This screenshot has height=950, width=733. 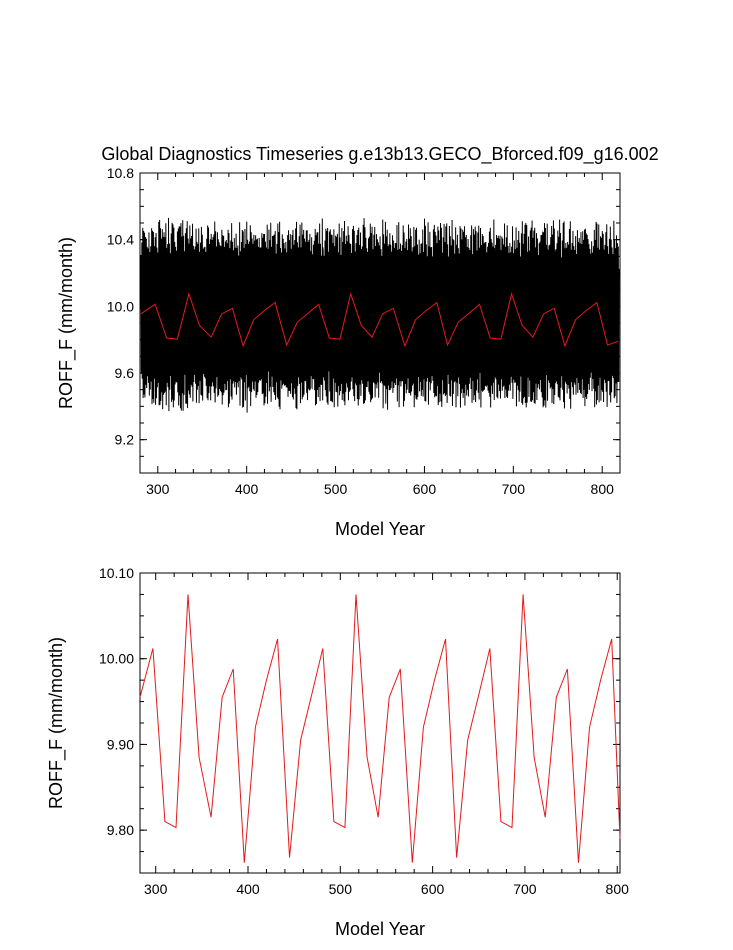 What do you see at coordinates (120, 173) in the screenshot?
I see `y-tick-label: 10.8` at bounding box center [120, 173].